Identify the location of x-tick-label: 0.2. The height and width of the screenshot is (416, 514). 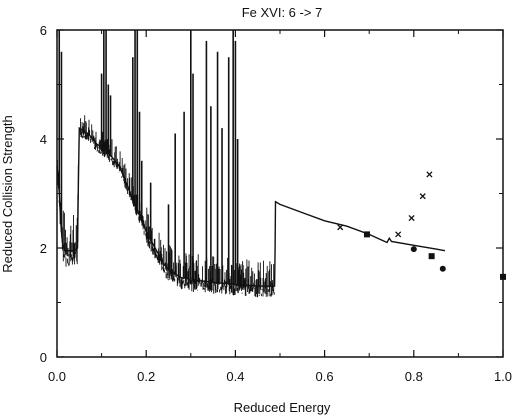
(146, 376).